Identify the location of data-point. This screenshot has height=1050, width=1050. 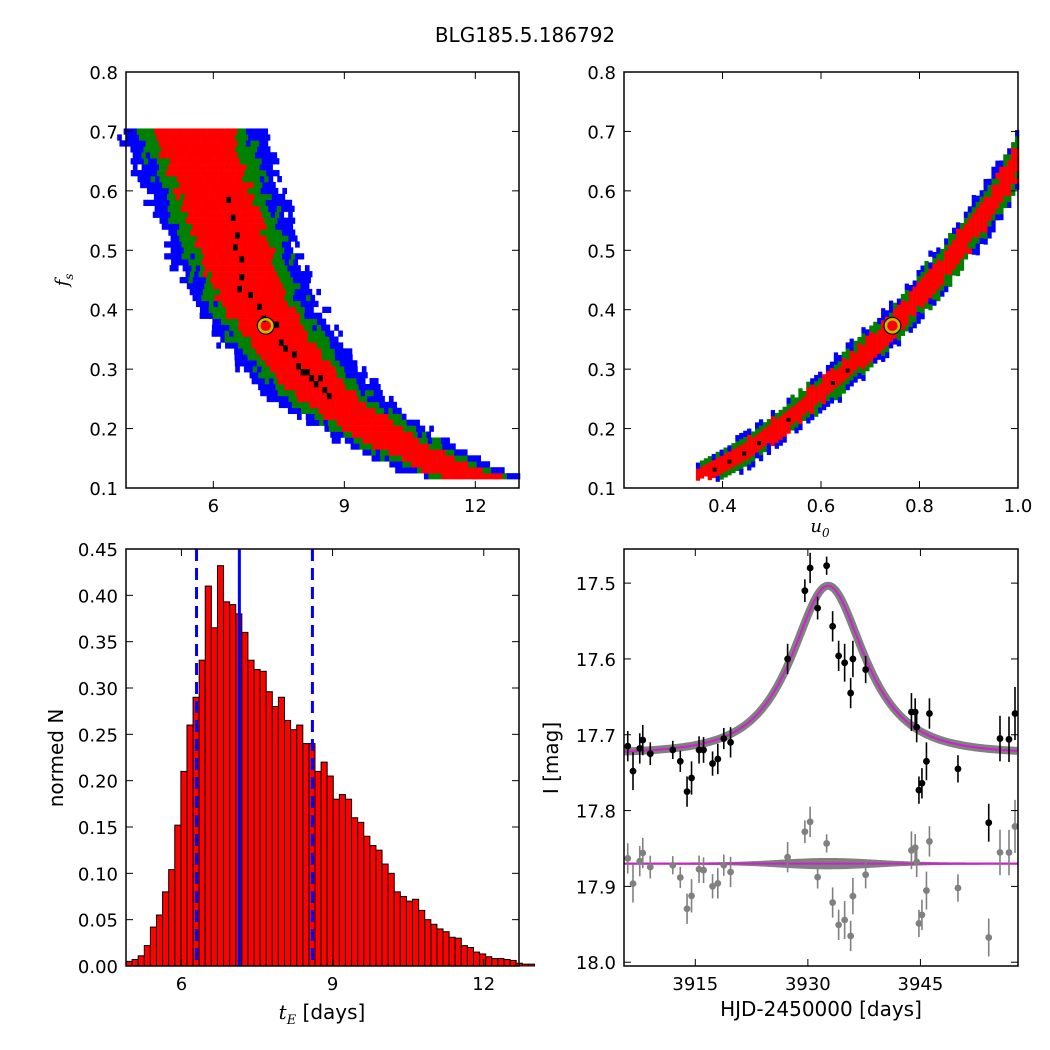
(839, 656).